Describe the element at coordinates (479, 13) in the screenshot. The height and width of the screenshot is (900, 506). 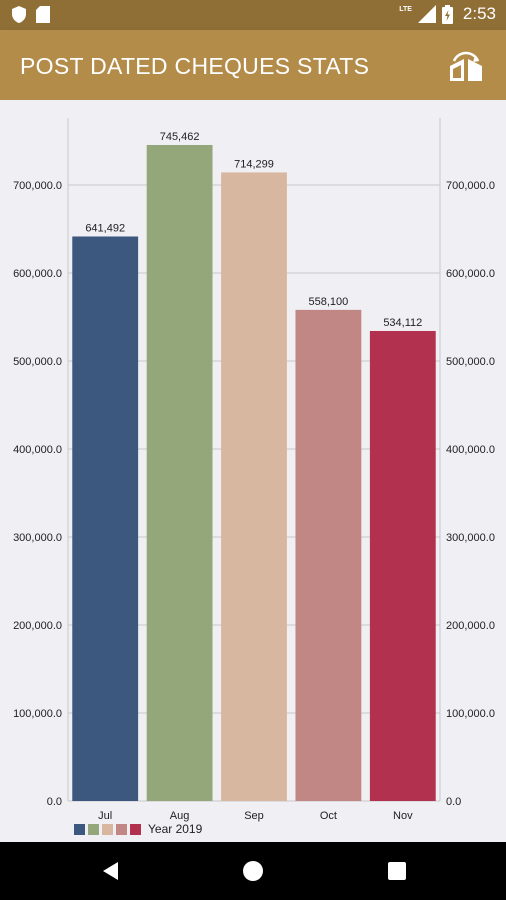
I see `status-time: 2:53` at that location.